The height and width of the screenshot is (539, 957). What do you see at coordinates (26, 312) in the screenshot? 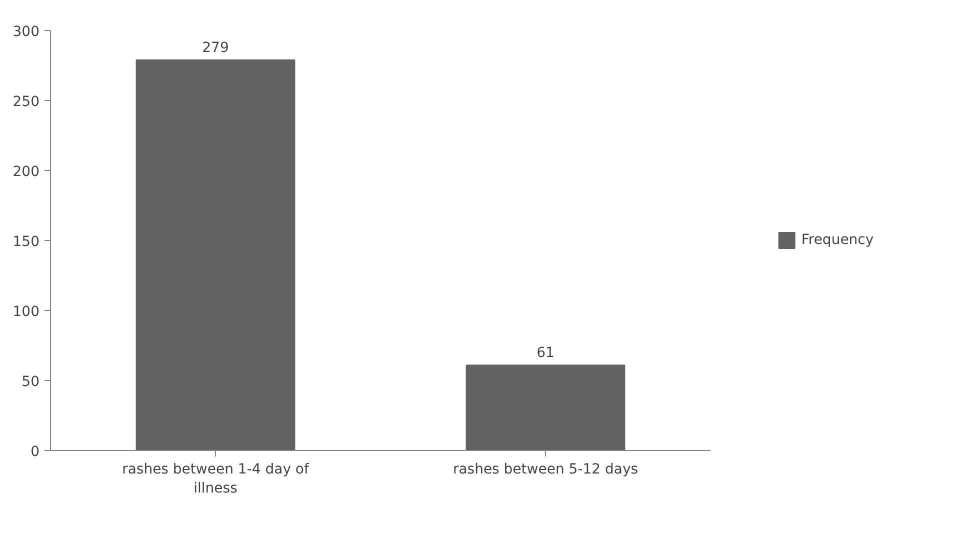
I see `y-tick-label: 100` at bounding box center [26, 312].